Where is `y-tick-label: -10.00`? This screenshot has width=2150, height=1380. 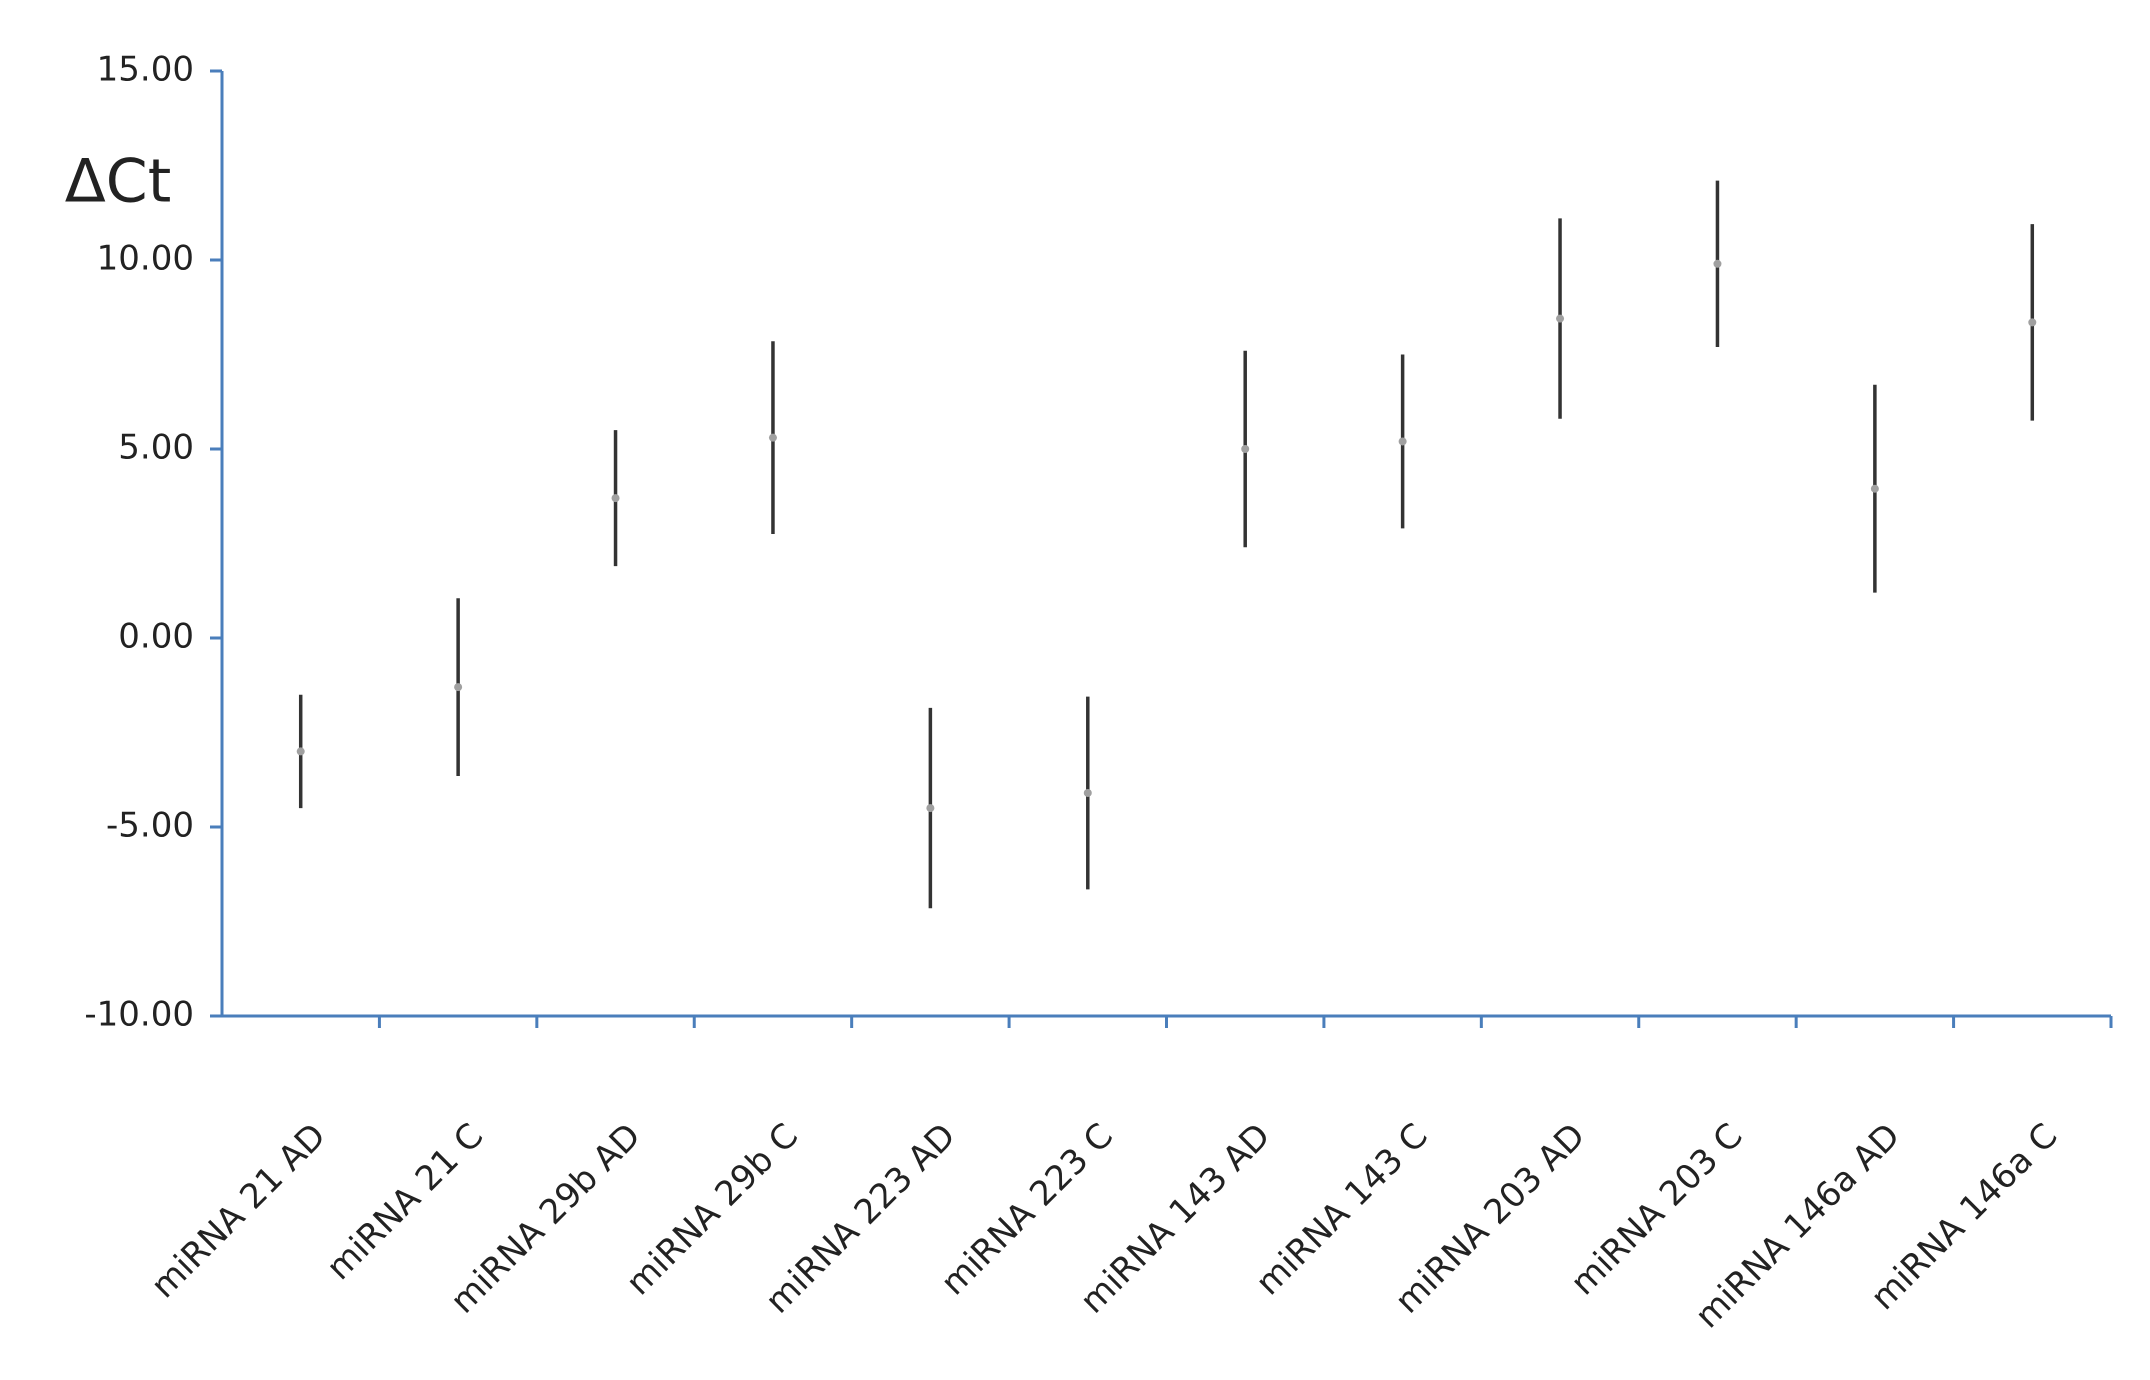 y-tick-label: -10.00 is located at coordinates (139, 1015).